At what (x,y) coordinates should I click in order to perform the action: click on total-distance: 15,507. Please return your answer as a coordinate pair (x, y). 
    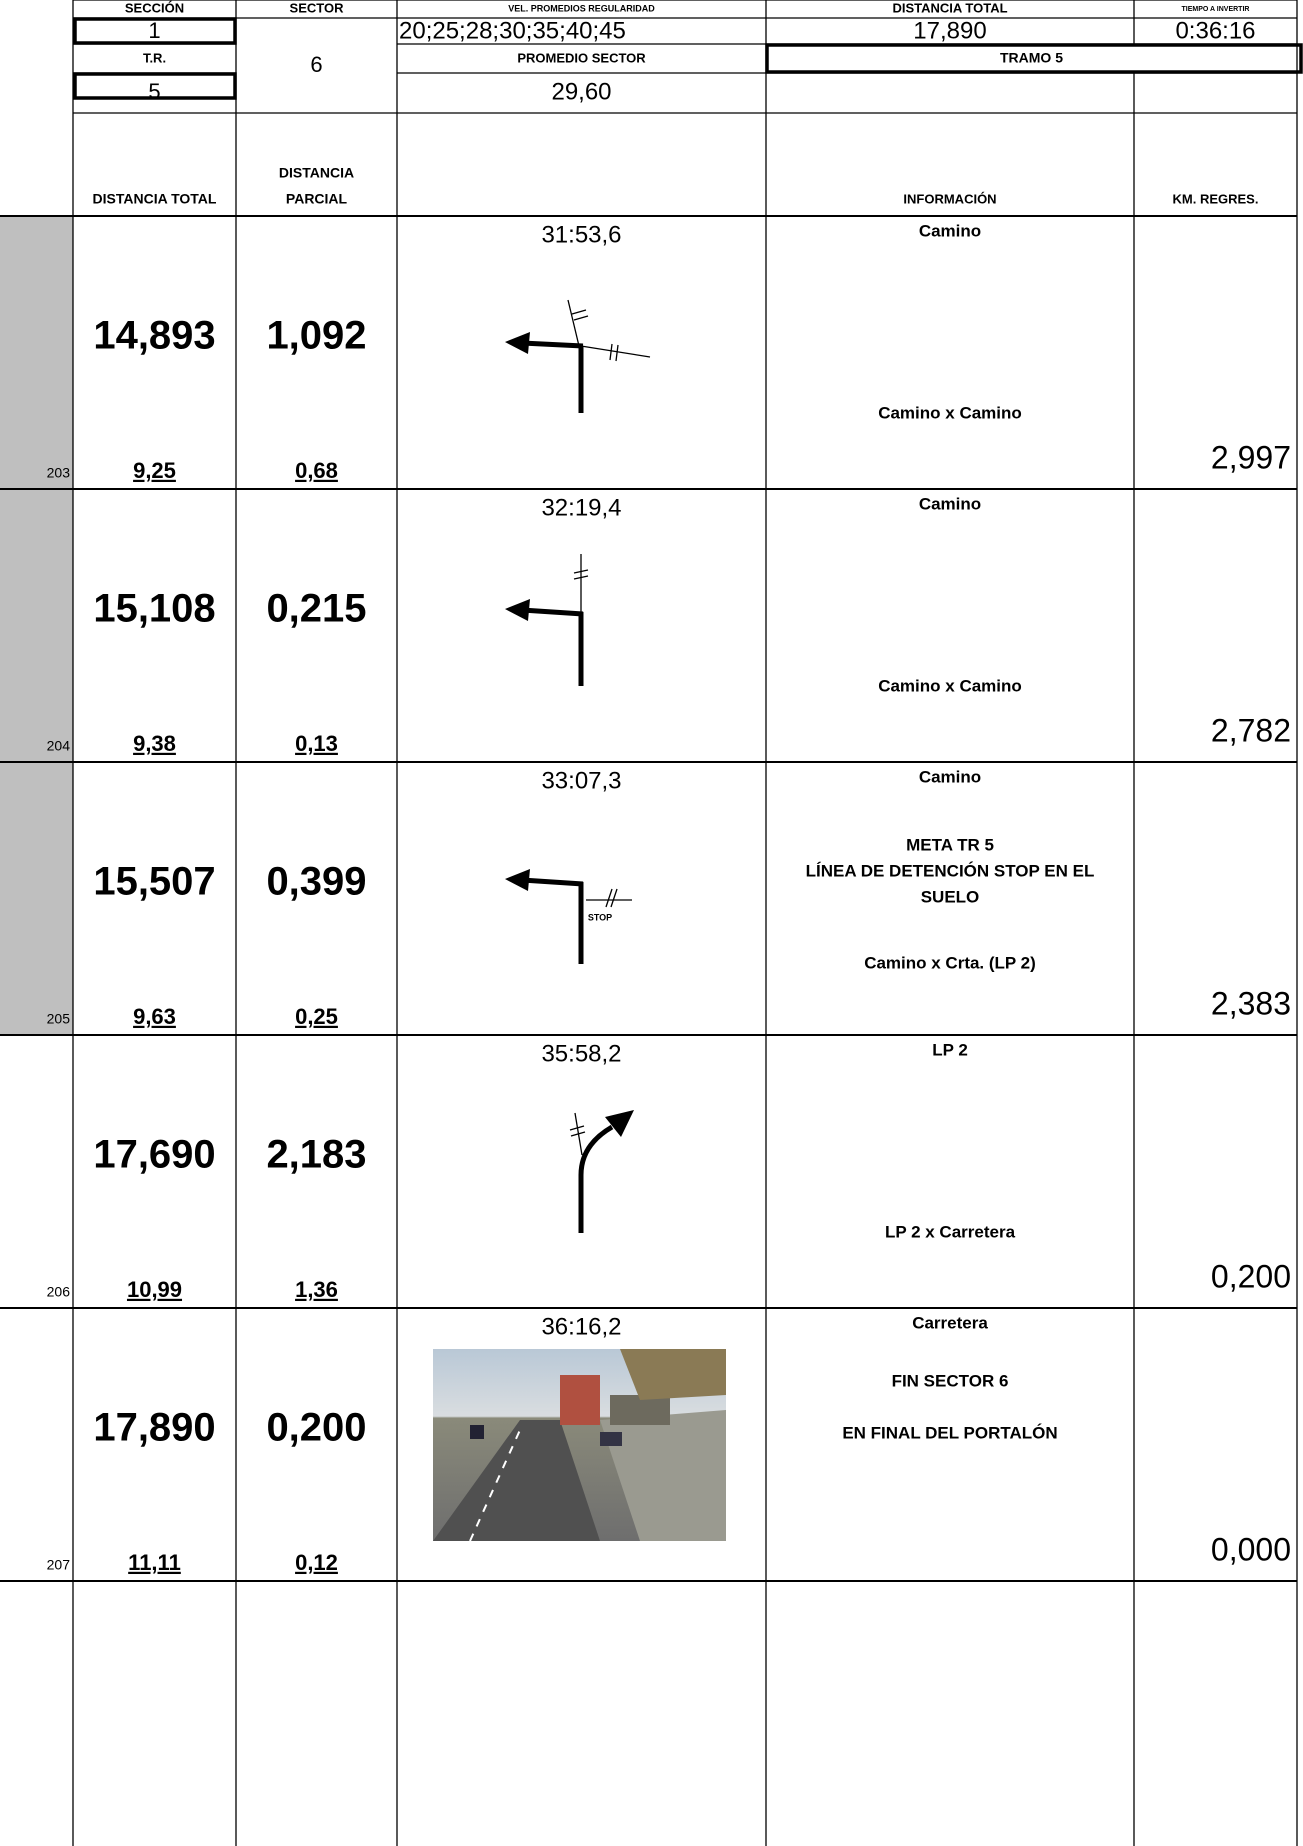
    Looking at the image, I should click on (154, 882).